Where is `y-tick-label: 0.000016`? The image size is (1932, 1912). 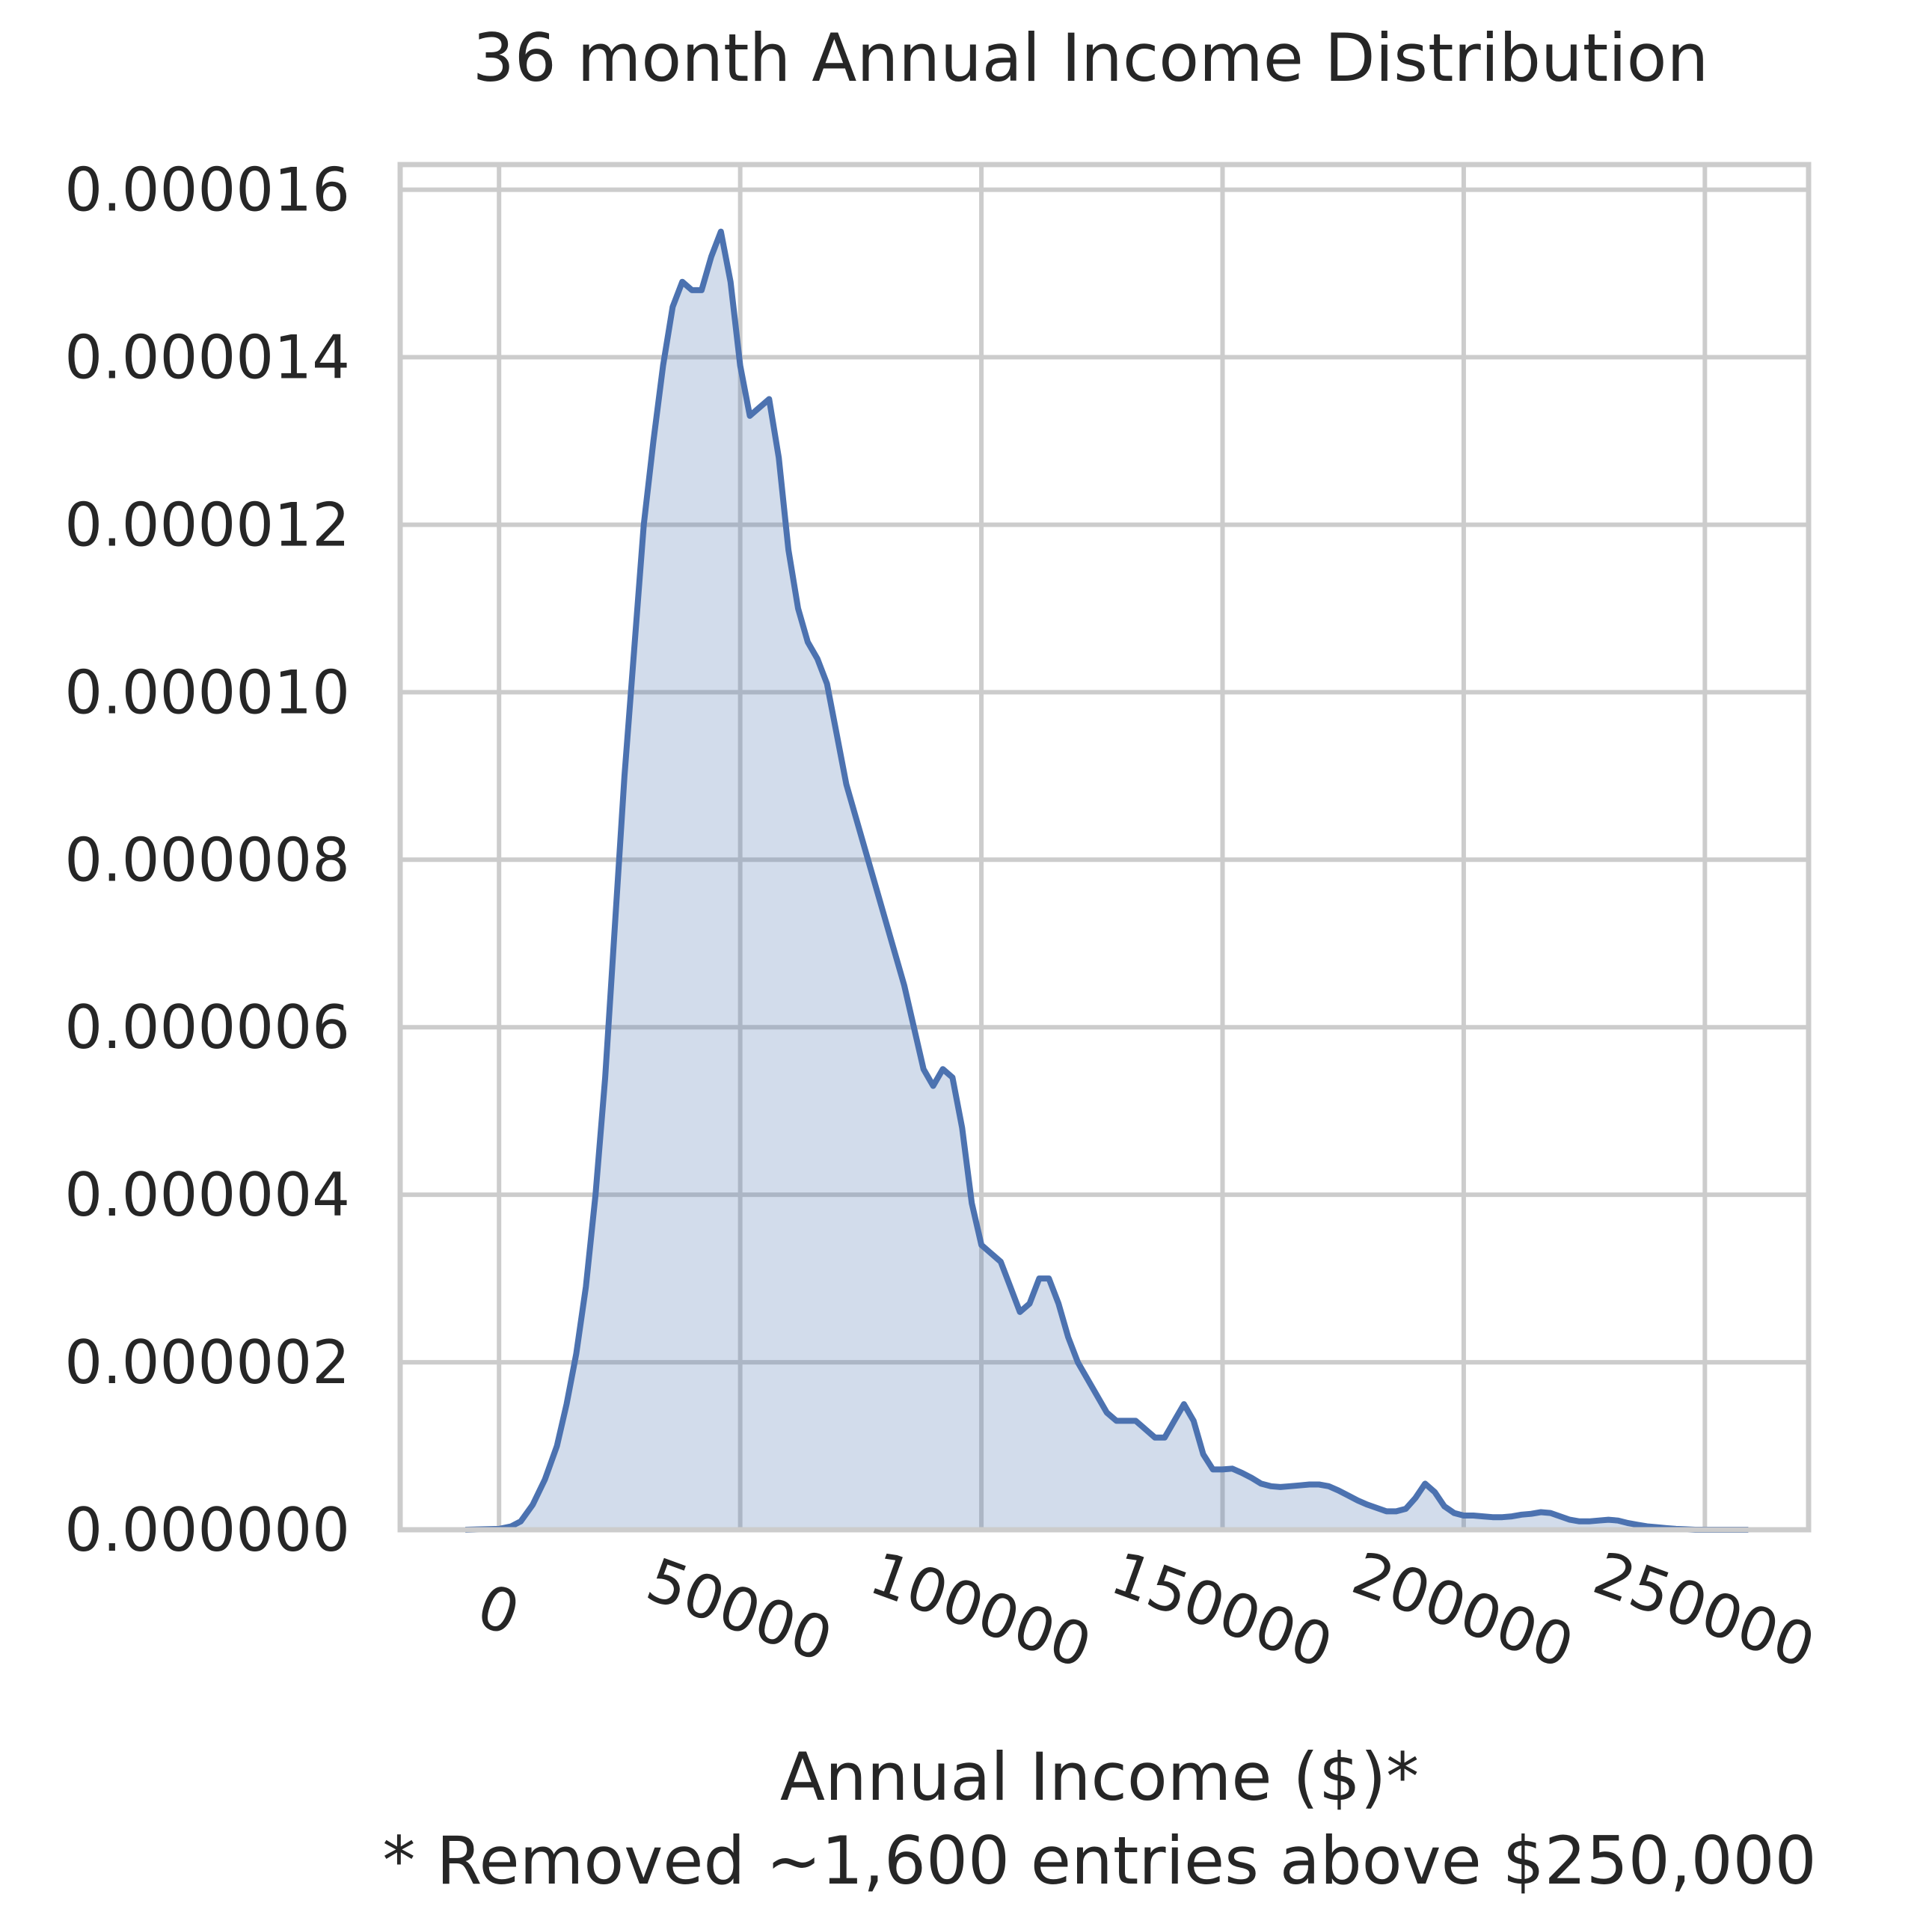 y-tick-label: 0.000016 is located at coordinates (207, 190).